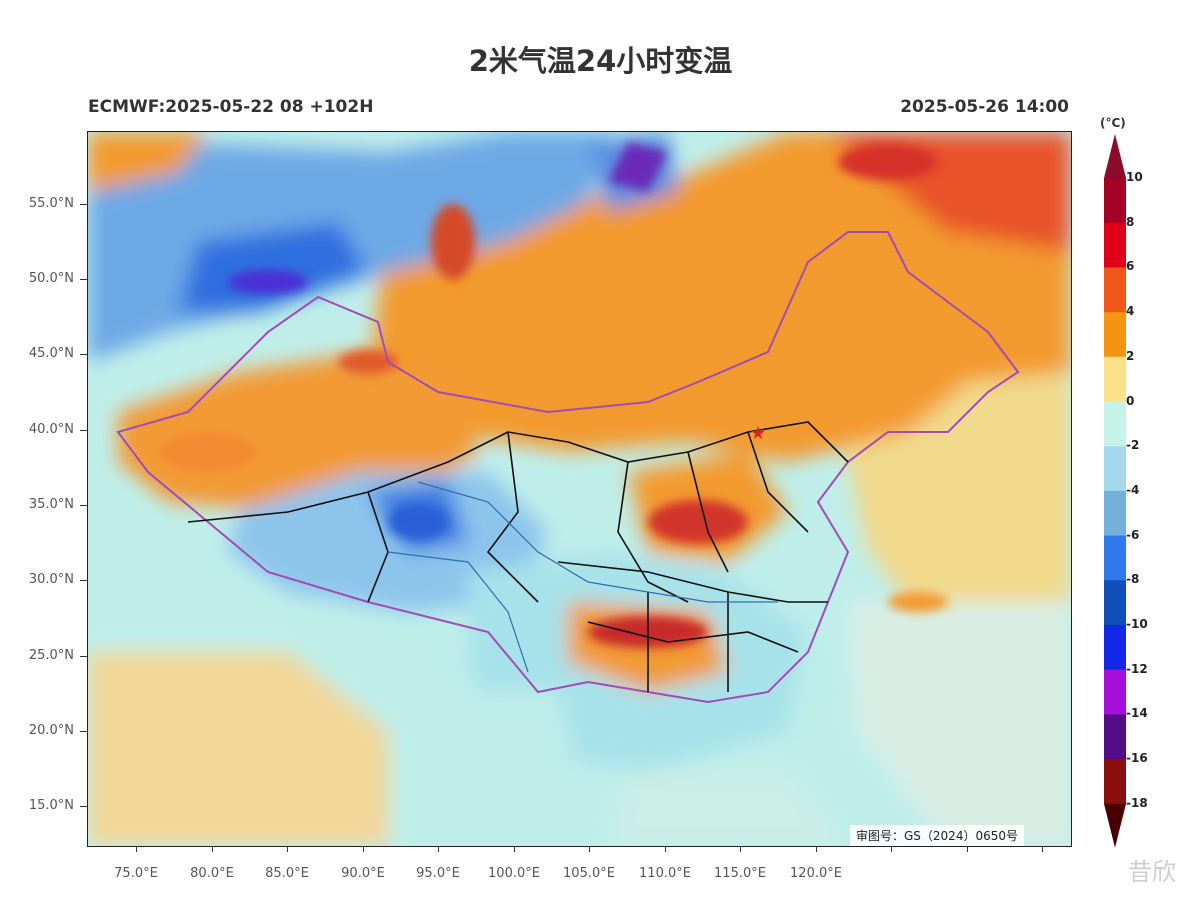  I want to click on lat-label: 45.0°N, so click(51, 353).